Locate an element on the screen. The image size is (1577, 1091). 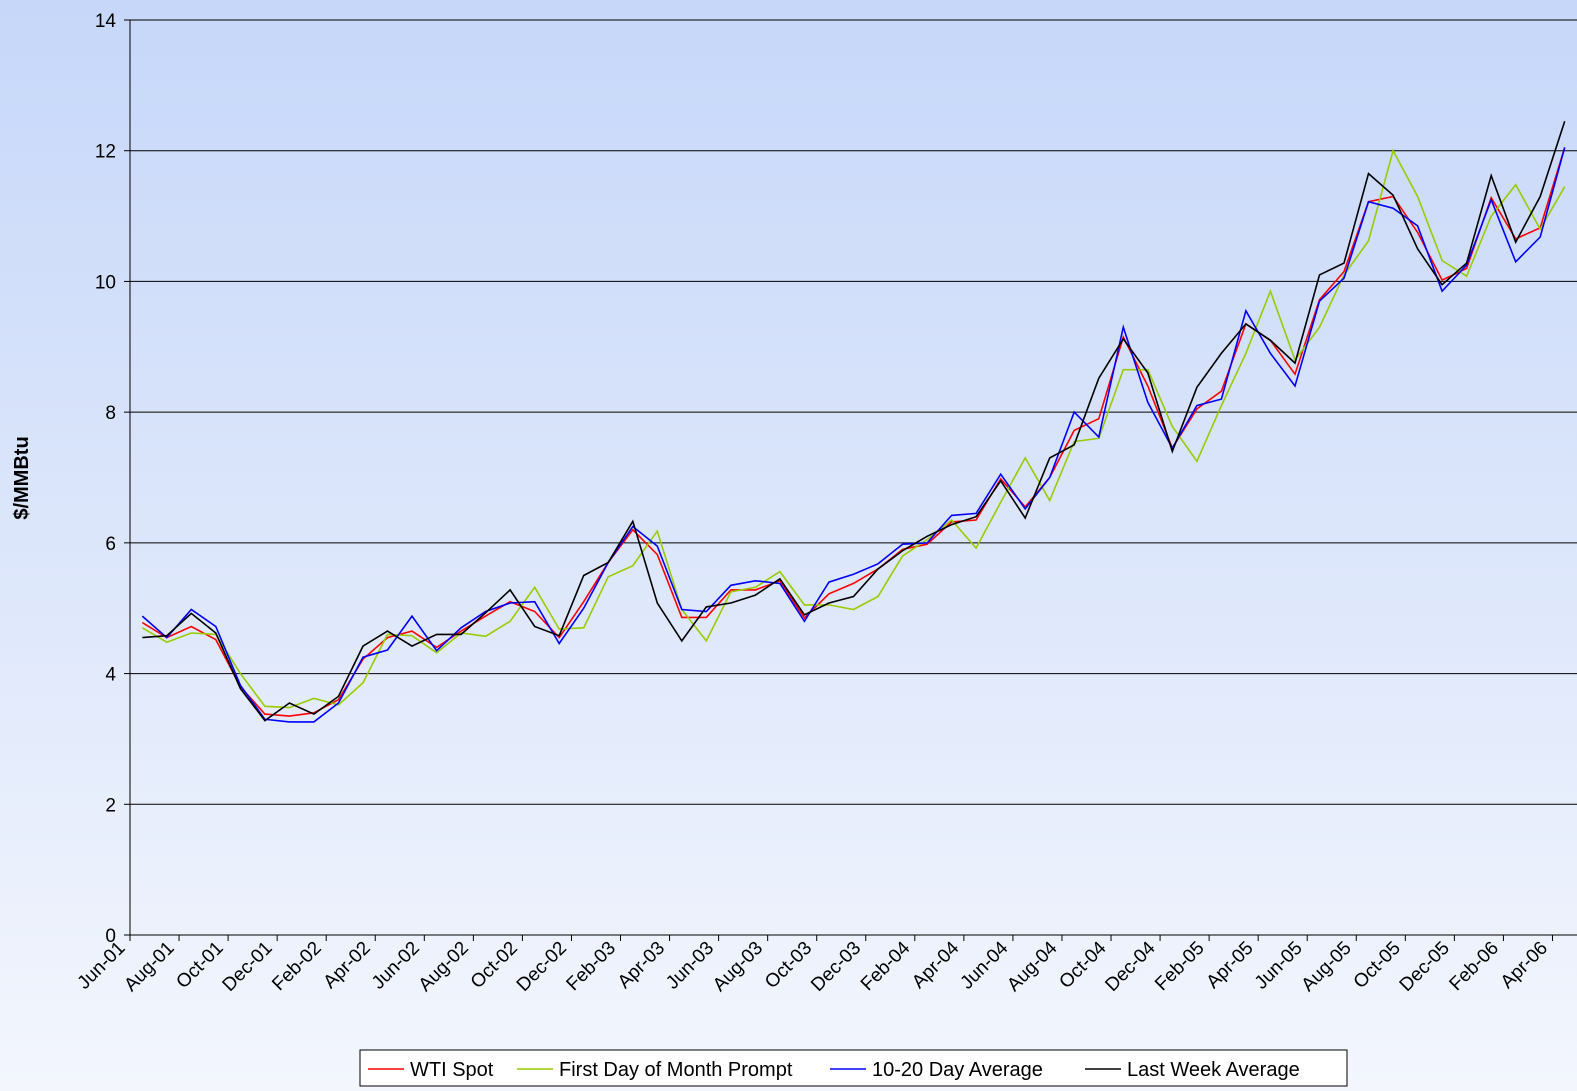
y-tick-label: 14 is located at coordinates (106, 21).